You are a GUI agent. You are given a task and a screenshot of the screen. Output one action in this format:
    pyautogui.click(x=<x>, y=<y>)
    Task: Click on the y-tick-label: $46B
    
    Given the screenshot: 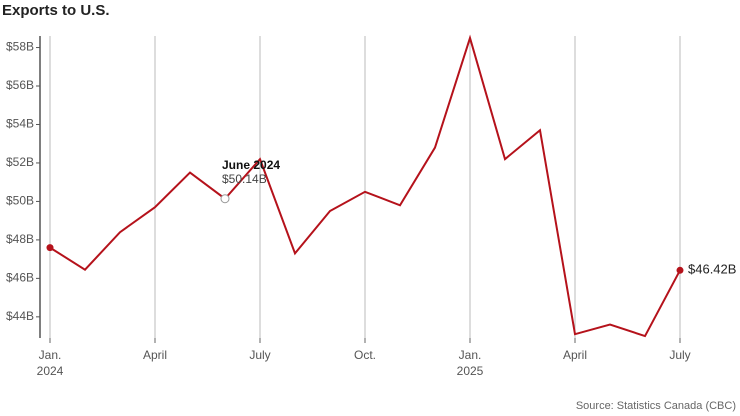 What is the action you would take?
    pyautogui.click(x=20, y=278)
    